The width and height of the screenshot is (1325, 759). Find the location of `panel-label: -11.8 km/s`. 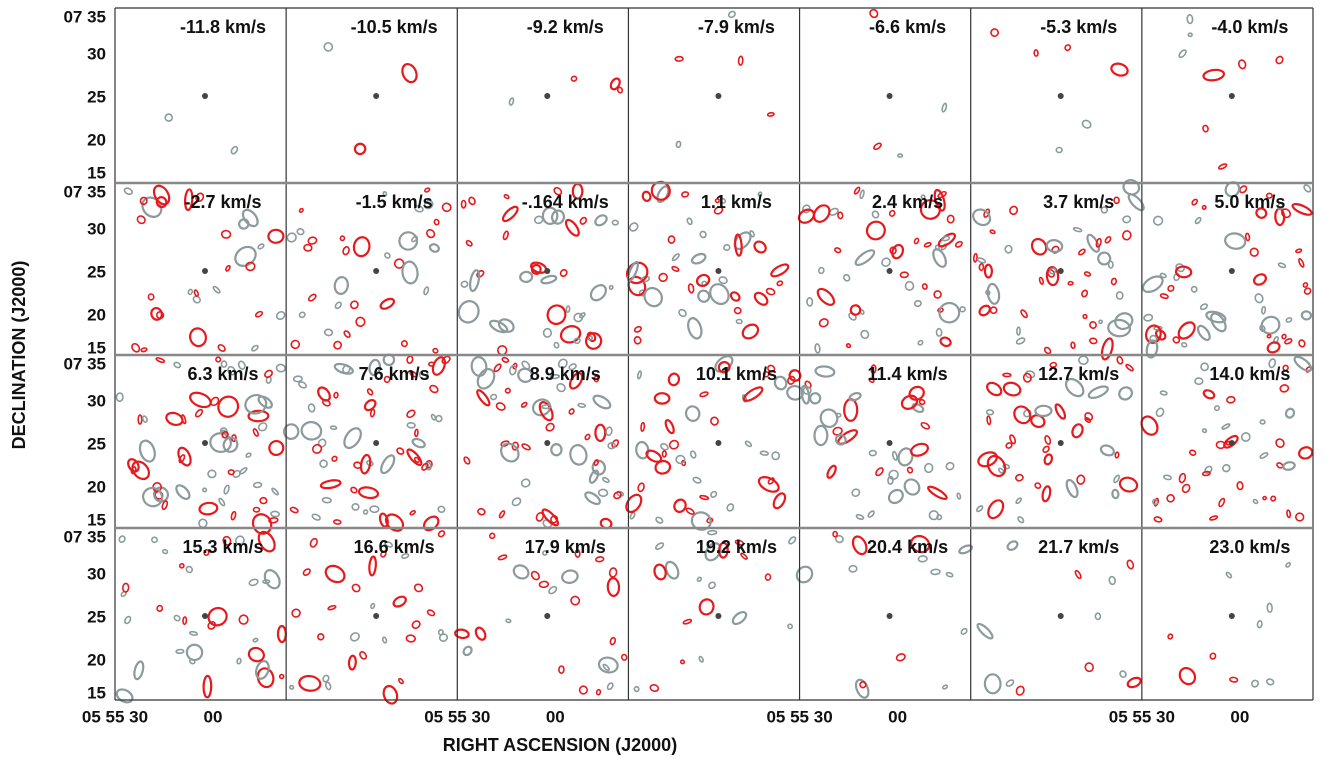

panel-label: -11.8 km/s is located at coordinates (223, 27).